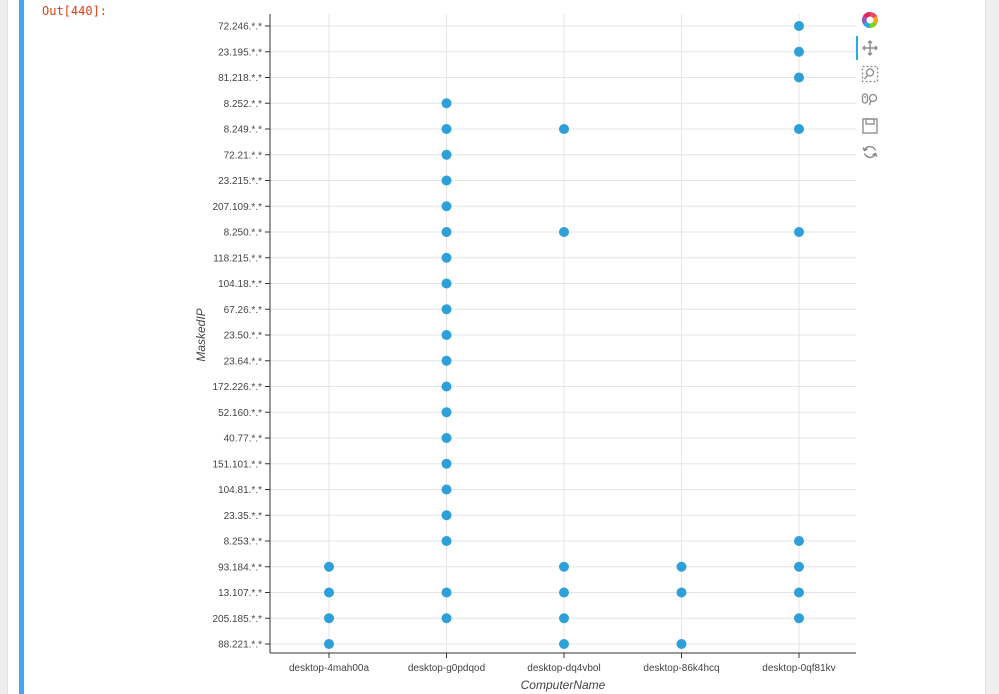  What do you see at coordinates (329, 668) in the screenshot?
I see `x-tick-label: desktop-4mah00a` at bounding box center [329, 668].